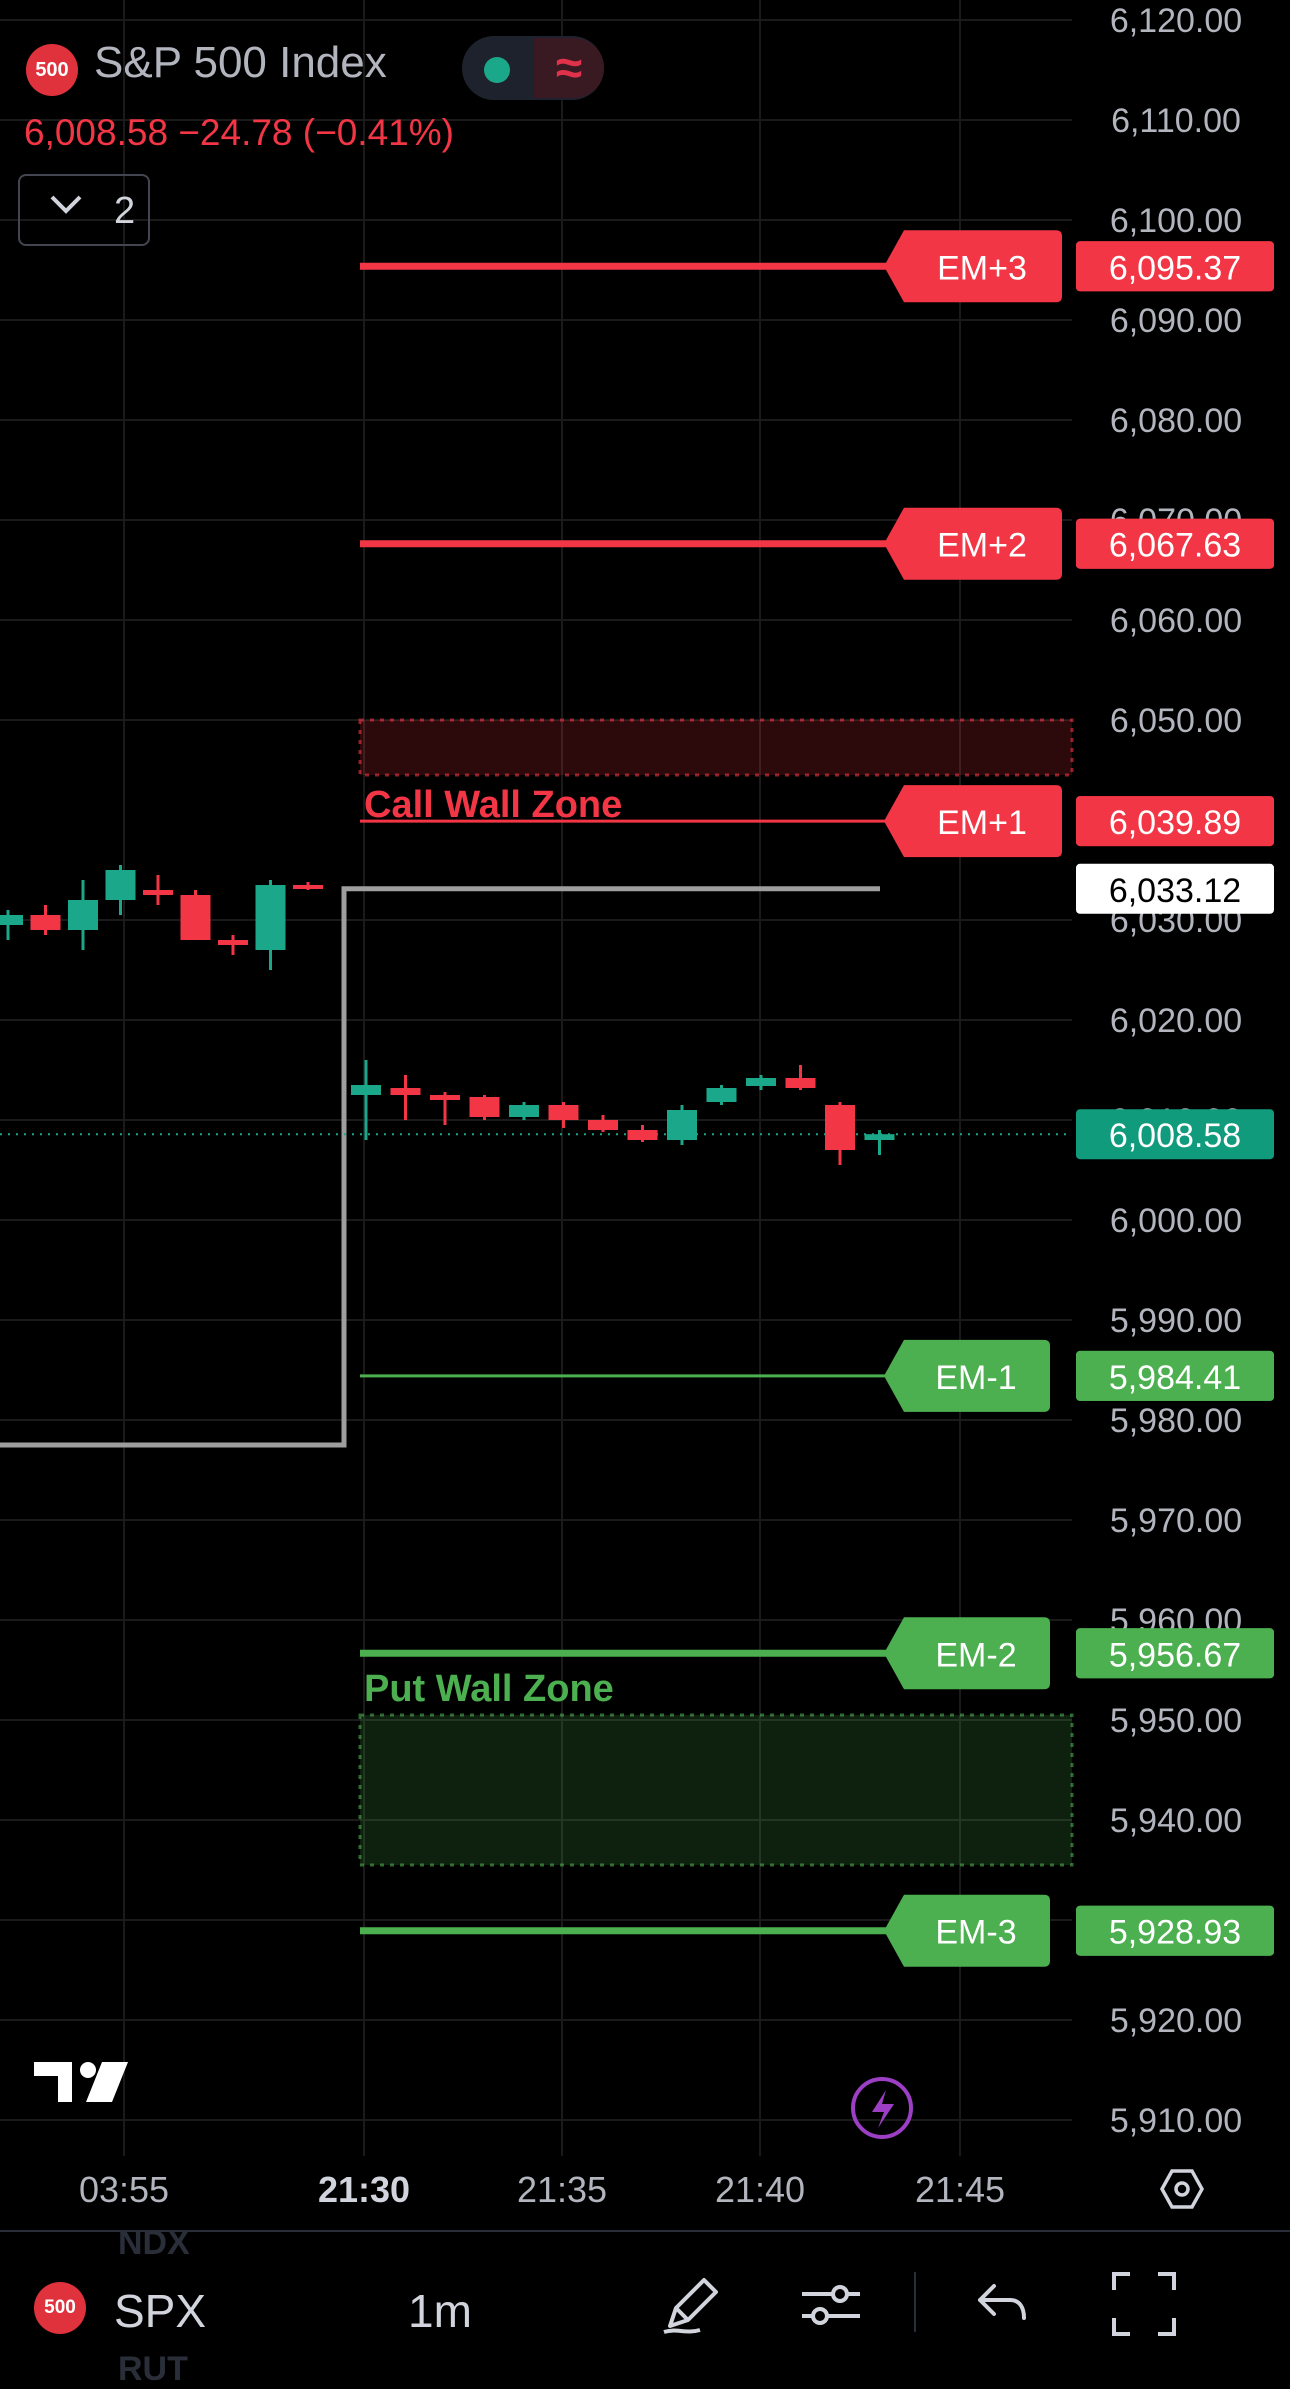 This screenshot has height=2389, width=1290. What do you see at coordinates (533, 68) in the screenshot?
I see `market-status-pill: ≈` at bounding box center [533, 68].